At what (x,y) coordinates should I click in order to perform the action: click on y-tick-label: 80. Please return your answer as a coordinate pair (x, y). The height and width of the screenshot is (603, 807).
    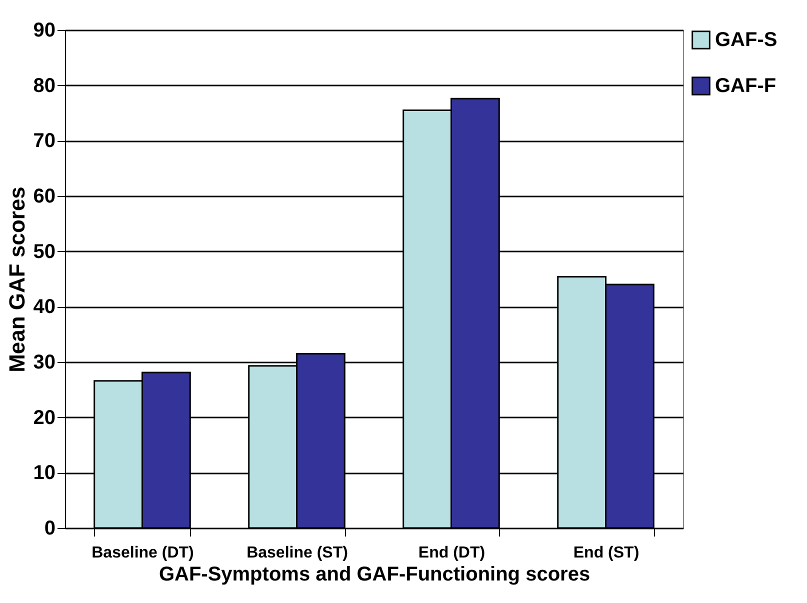
    Looking at the image, I should click on (44, 85).